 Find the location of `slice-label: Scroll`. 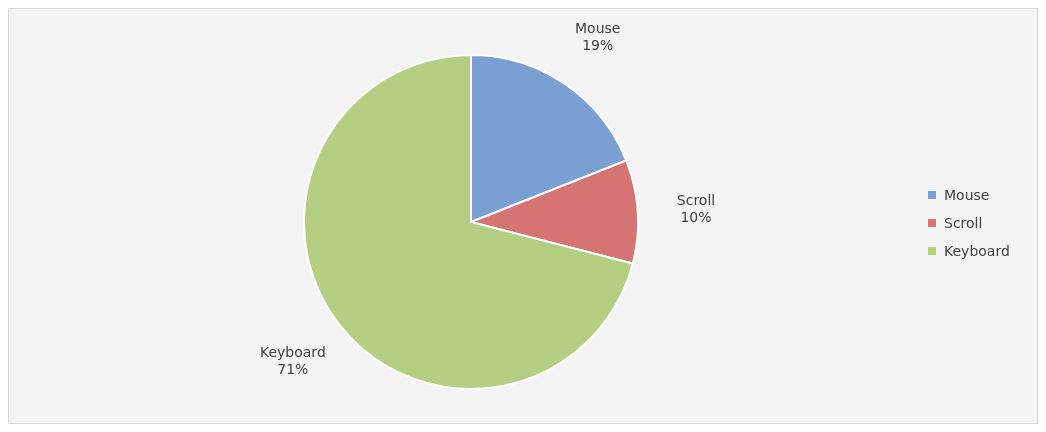

slice-label: Scroll is located at coordinates (696, 200).